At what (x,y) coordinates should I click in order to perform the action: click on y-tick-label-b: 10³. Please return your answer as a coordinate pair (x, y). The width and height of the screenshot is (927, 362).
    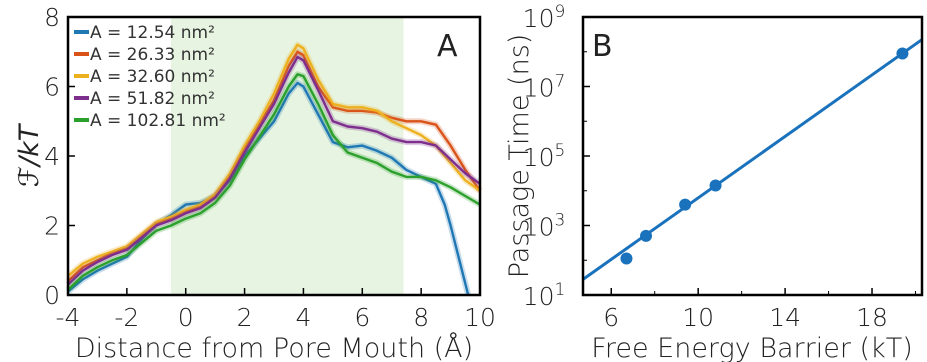
    Looking at the image, I should click on (544, 226).